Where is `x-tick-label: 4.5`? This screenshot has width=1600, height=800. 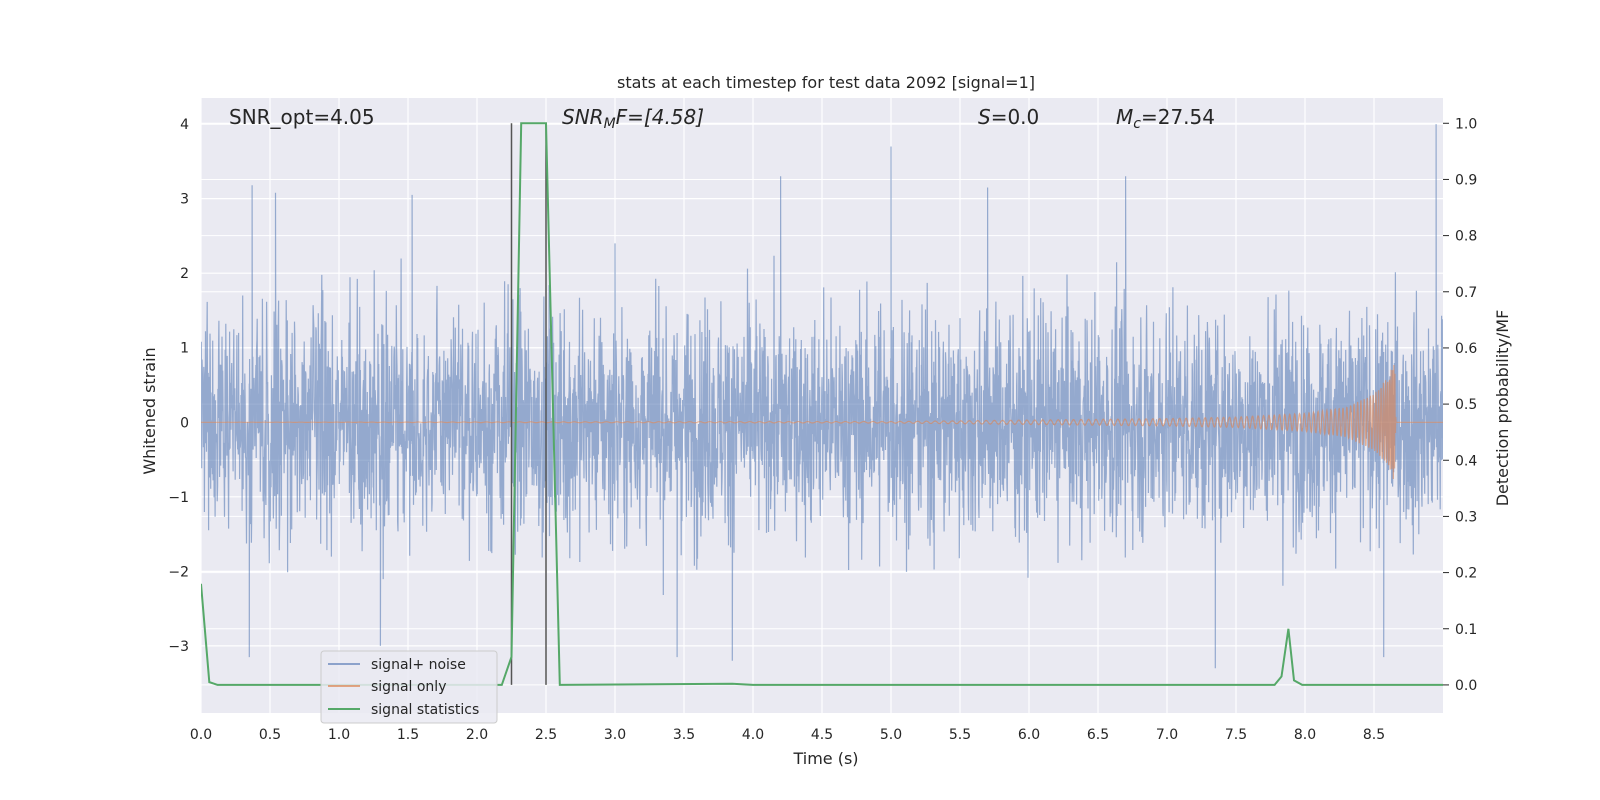 x-tick-label: 4.5 is located at coordinates (822, 735).